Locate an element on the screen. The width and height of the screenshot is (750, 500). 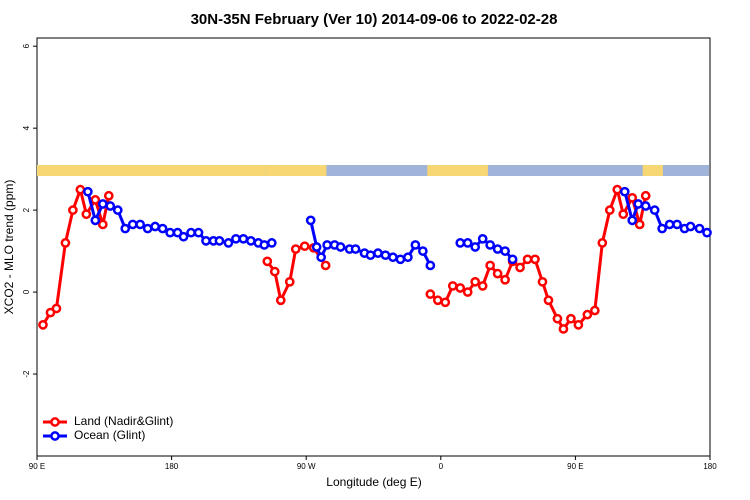
legend-label: Land (Nadir&Glint) is located at coordinates (123, 421).